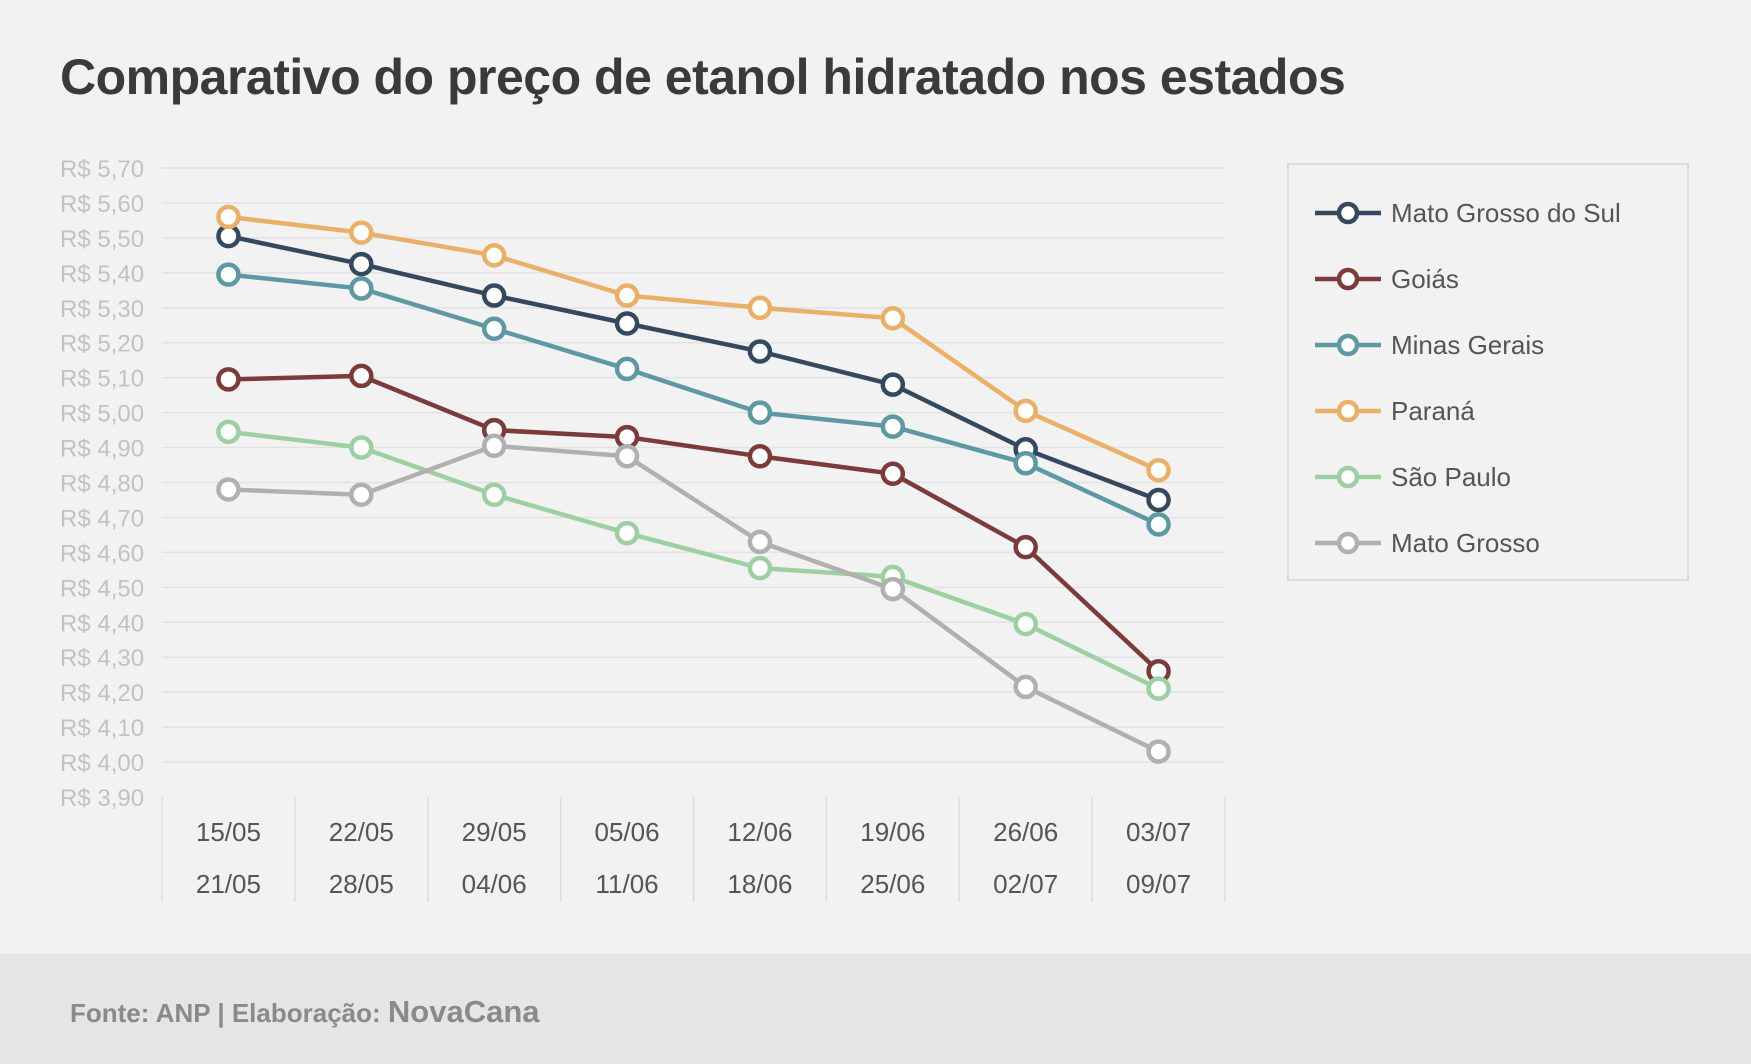 The width and height of the screenshot is (1751, 1064). I want to click on x-tick-label: 03/07, so click(1158, 832).